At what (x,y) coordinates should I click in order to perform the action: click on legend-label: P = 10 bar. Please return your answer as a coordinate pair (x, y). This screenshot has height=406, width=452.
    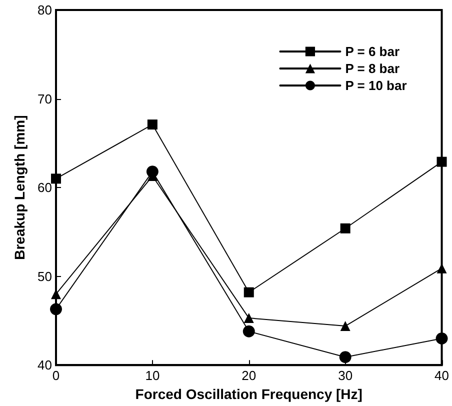
    Looking at the image, I should click on (376, 85).